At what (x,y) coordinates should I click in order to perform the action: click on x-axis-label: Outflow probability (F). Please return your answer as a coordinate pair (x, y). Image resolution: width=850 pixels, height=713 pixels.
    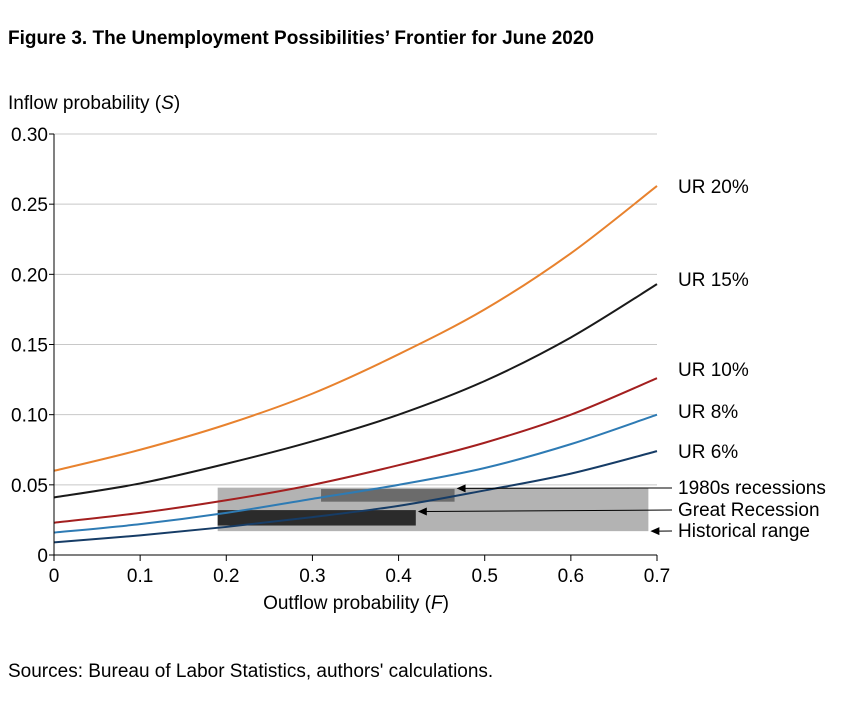
    Looking at the image, I should click on (356, 603).